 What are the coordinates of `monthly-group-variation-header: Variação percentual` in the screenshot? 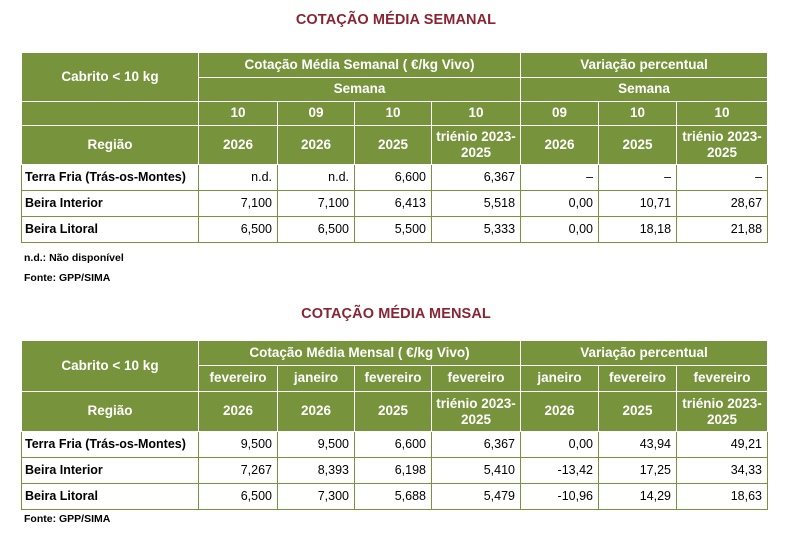 It's located at (644, 353).